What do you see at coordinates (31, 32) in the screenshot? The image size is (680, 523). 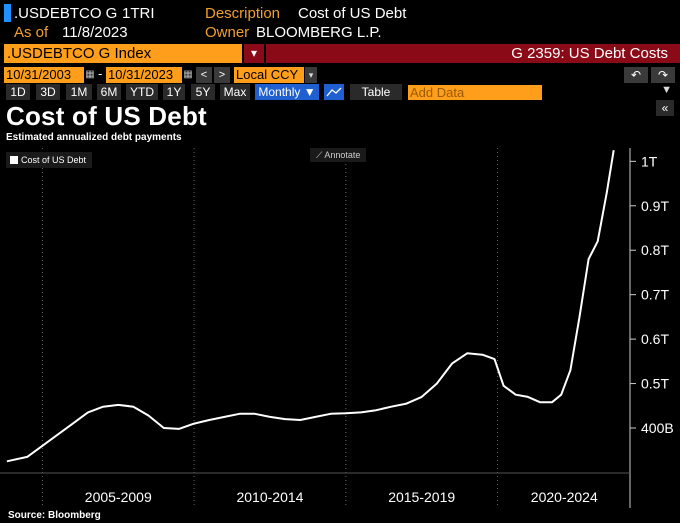 I see `asof-label: As of` at bounding box center [31, 32].